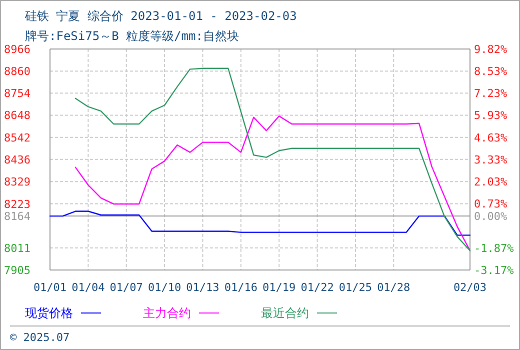 This screenshot has height=350, width=520. I want to click on x-tick-label: 01/28, so click(393, 287).